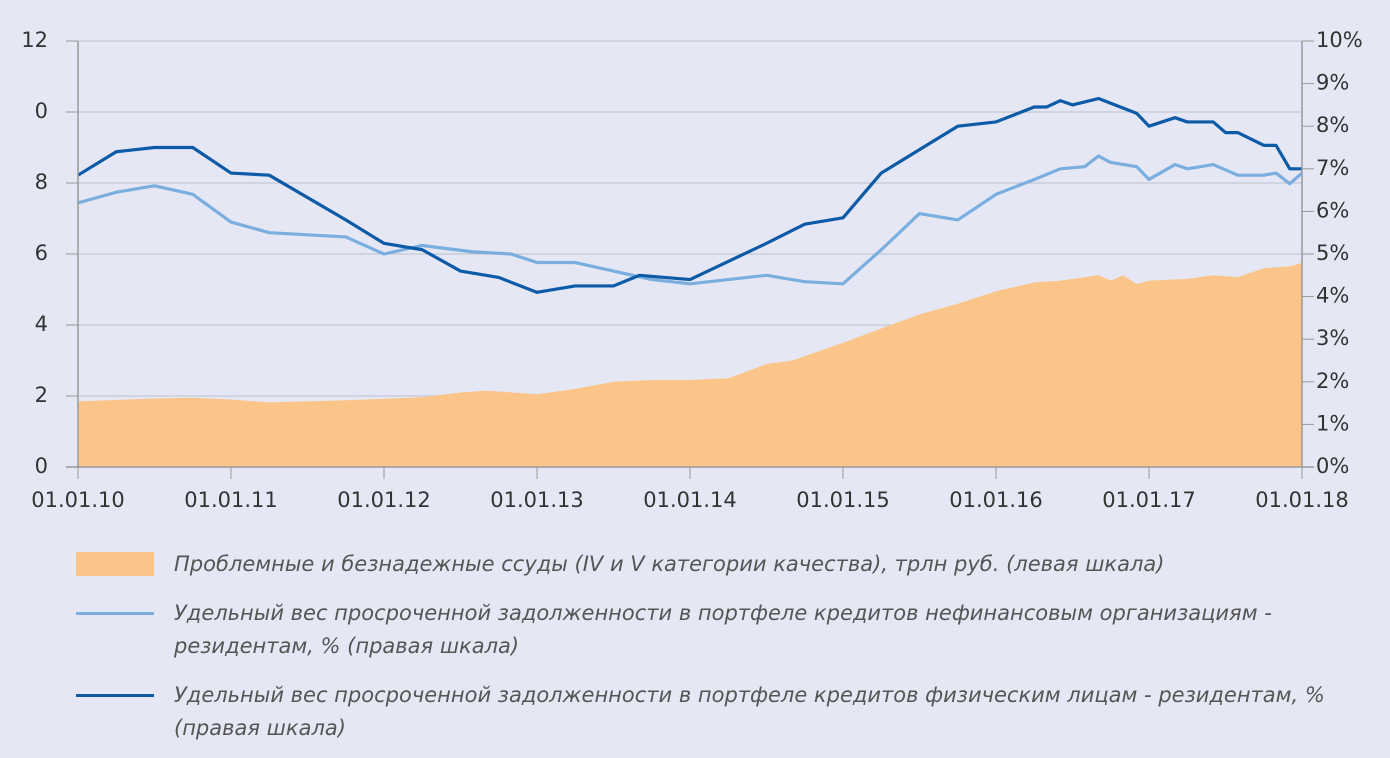 Image resolution: width=1390 pixels, height=758 pixels. Describe the element at coordinates (1332, 210) in the screenshot. I see `y2-tick-label: 6%` at that location.